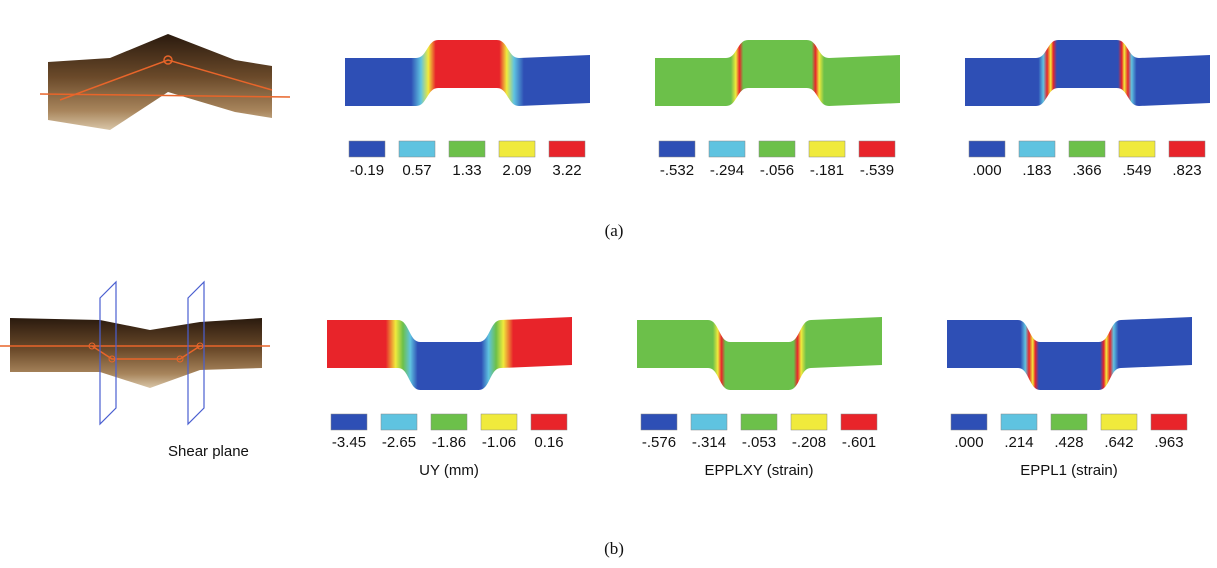 This screenshot has height=568, width=1217. Describe the element at coordinates (499, 442) in the screenshot. I see `legend-label: -1.06` at that location.